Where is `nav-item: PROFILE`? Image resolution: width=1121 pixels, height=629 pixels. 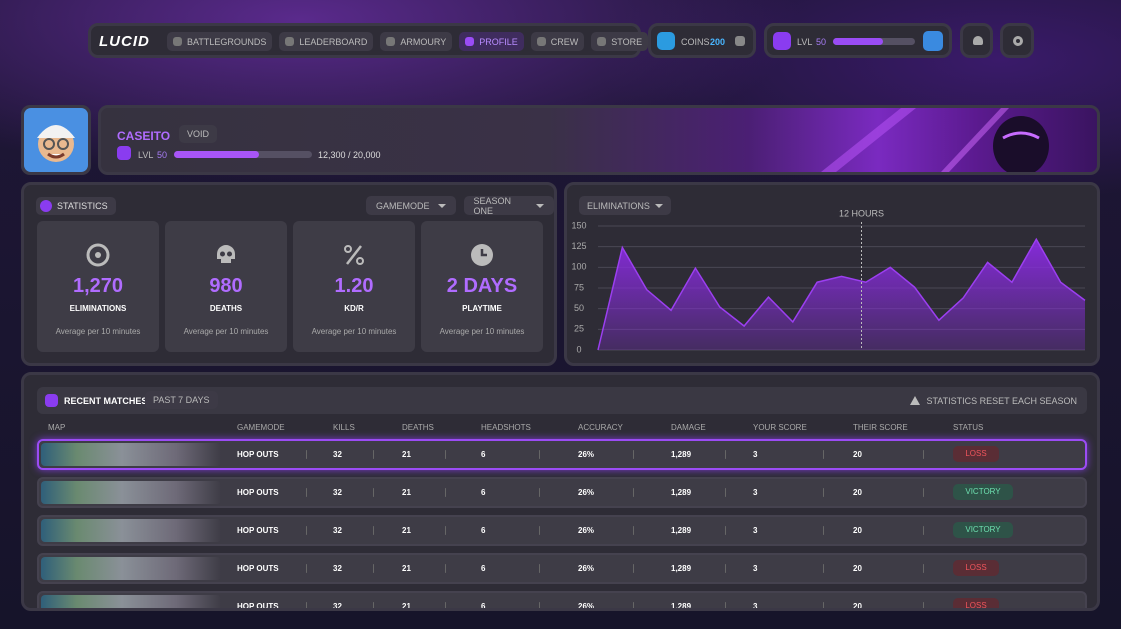 nav-item: PROFILE is located at coordinates (491, 41).